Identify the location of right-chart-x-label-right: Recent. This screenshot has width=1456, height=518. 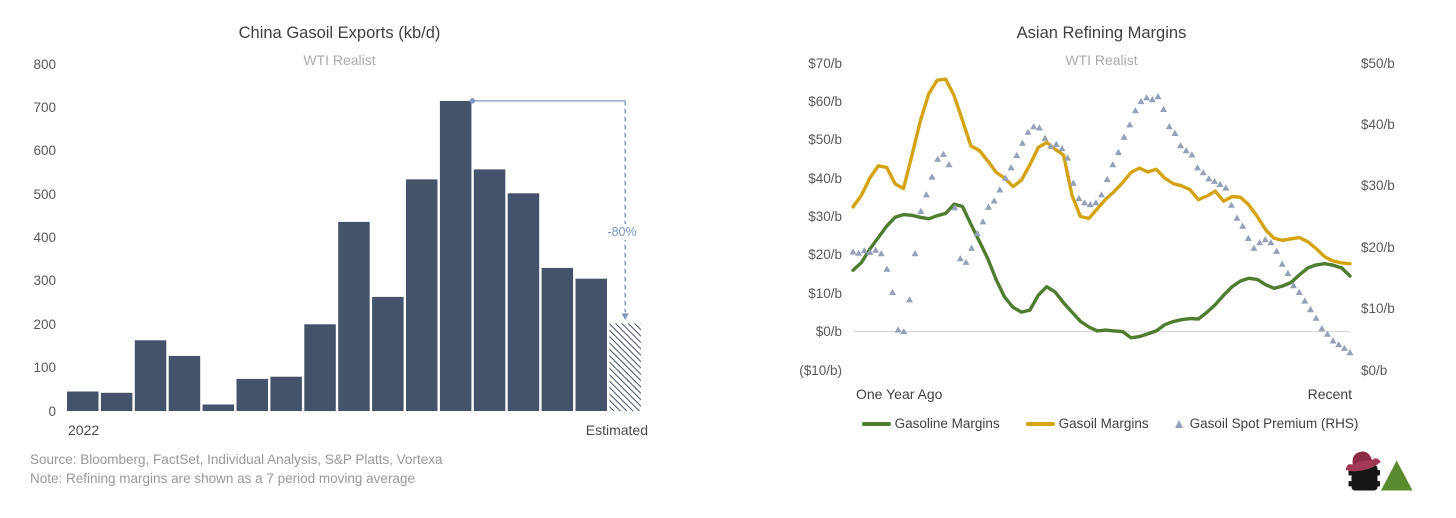
(1329, 394).